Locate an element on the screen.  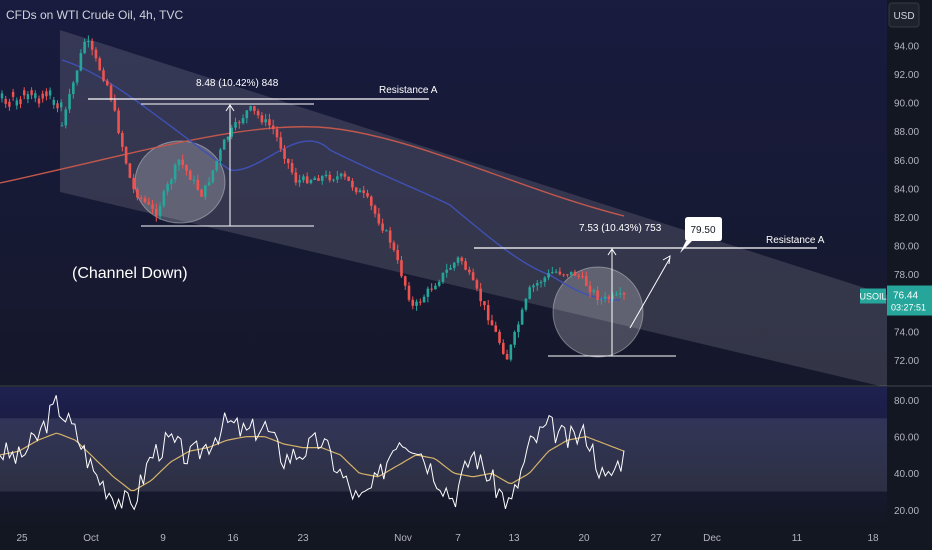
price-tick-label: 82.00 is located at coordinates (906, 218).